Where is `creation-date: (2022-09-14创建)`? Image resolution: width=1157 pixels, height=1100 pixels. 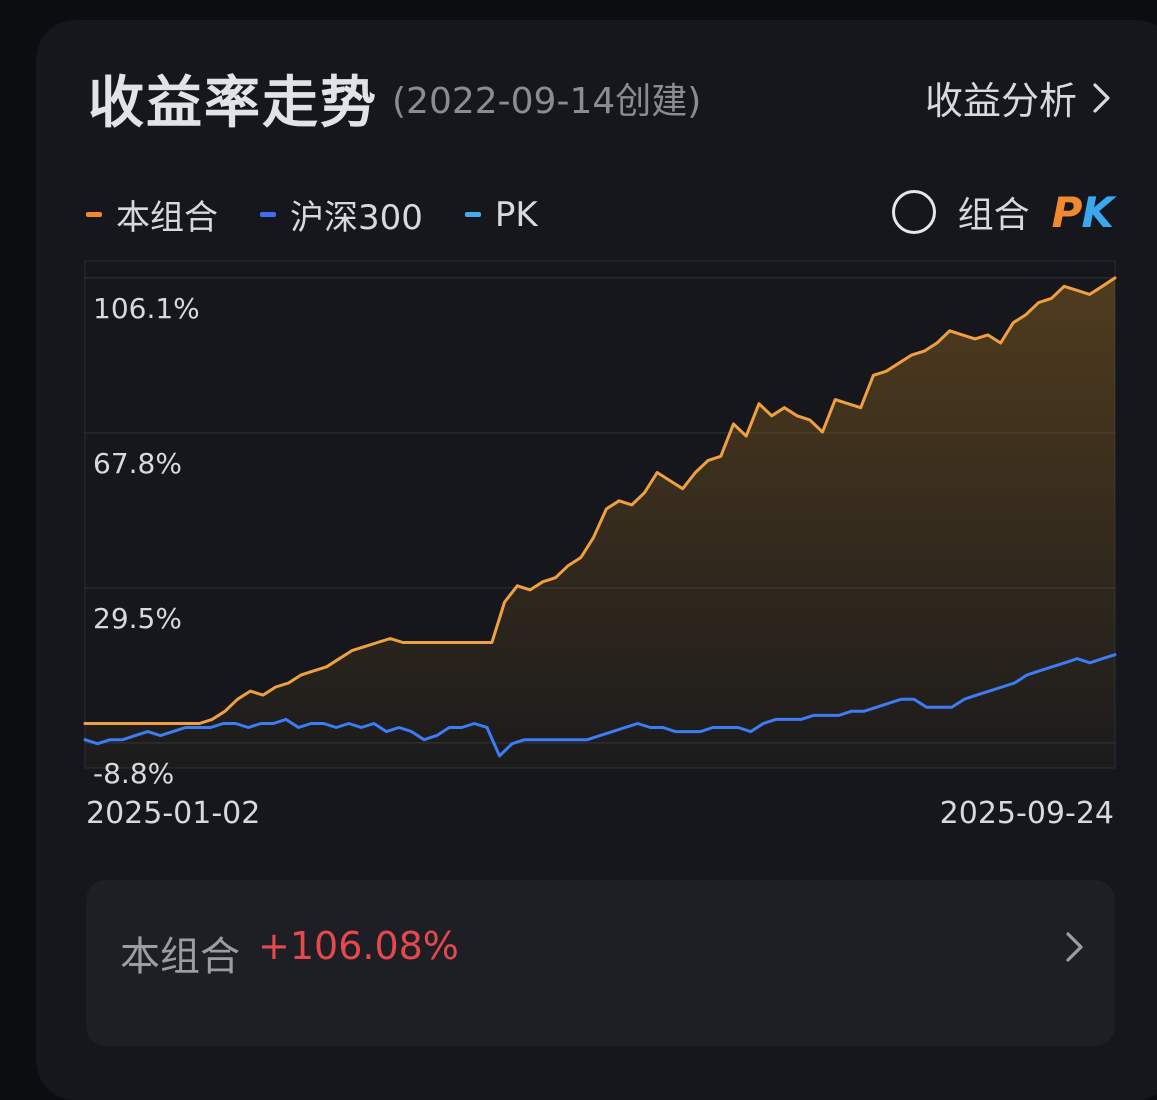 creation-date: (2022-09-14创建) is located at coordinates (547, 101).